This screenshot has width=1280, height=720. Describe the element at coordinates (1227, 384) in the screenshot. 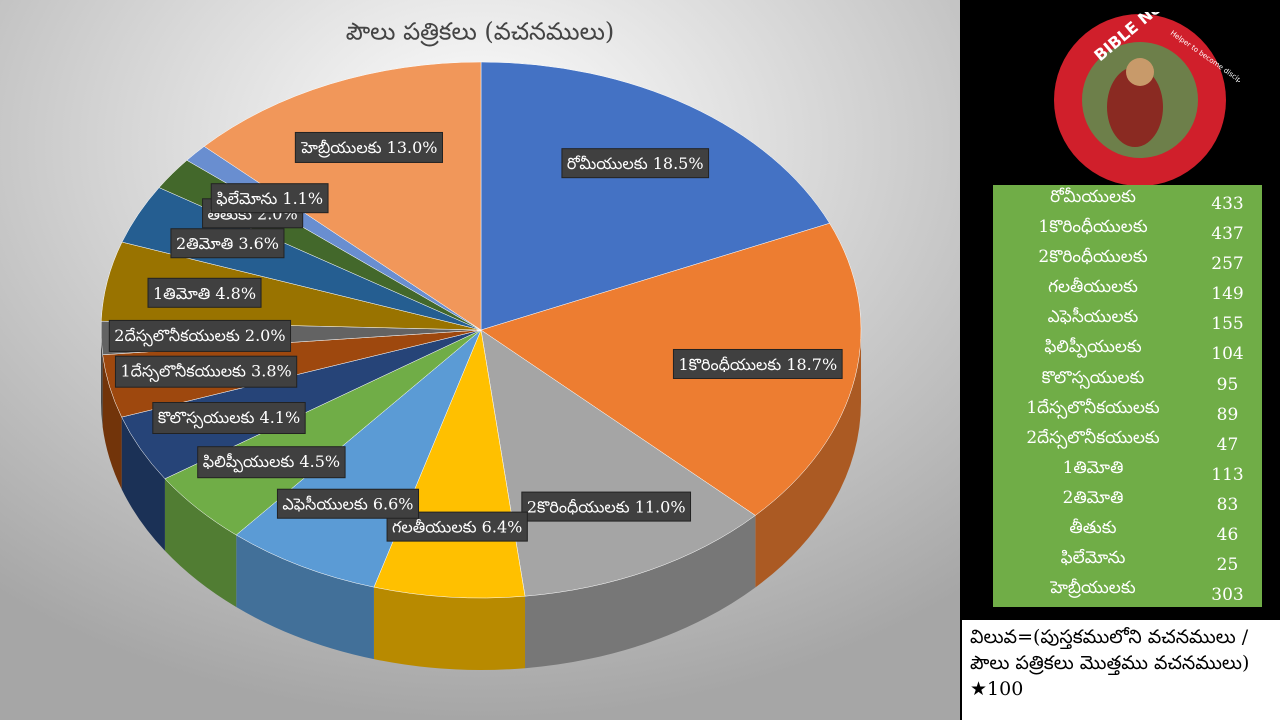

I see `verse-count: 95` at that location.